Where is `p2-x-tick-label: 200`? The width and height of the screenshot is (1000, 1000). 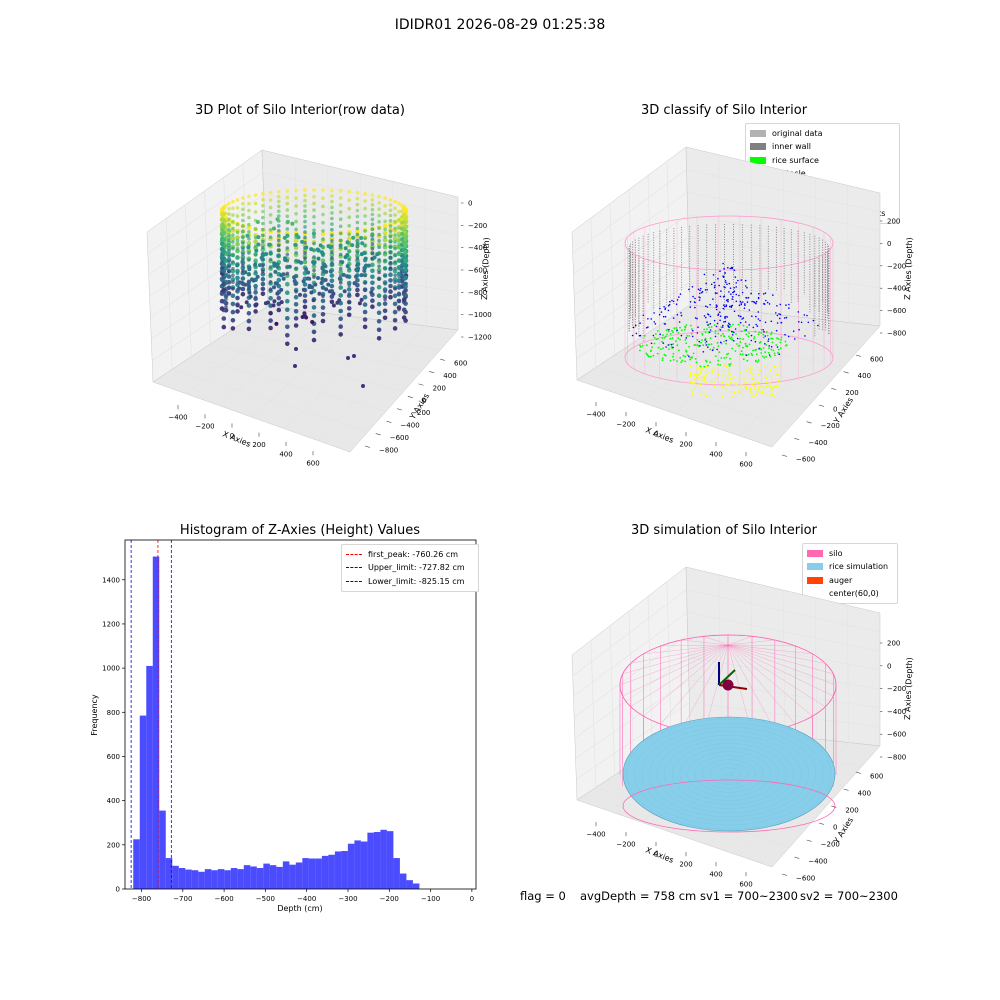
p2-x-tick-label: 200 is located at coordinates (685, 445).